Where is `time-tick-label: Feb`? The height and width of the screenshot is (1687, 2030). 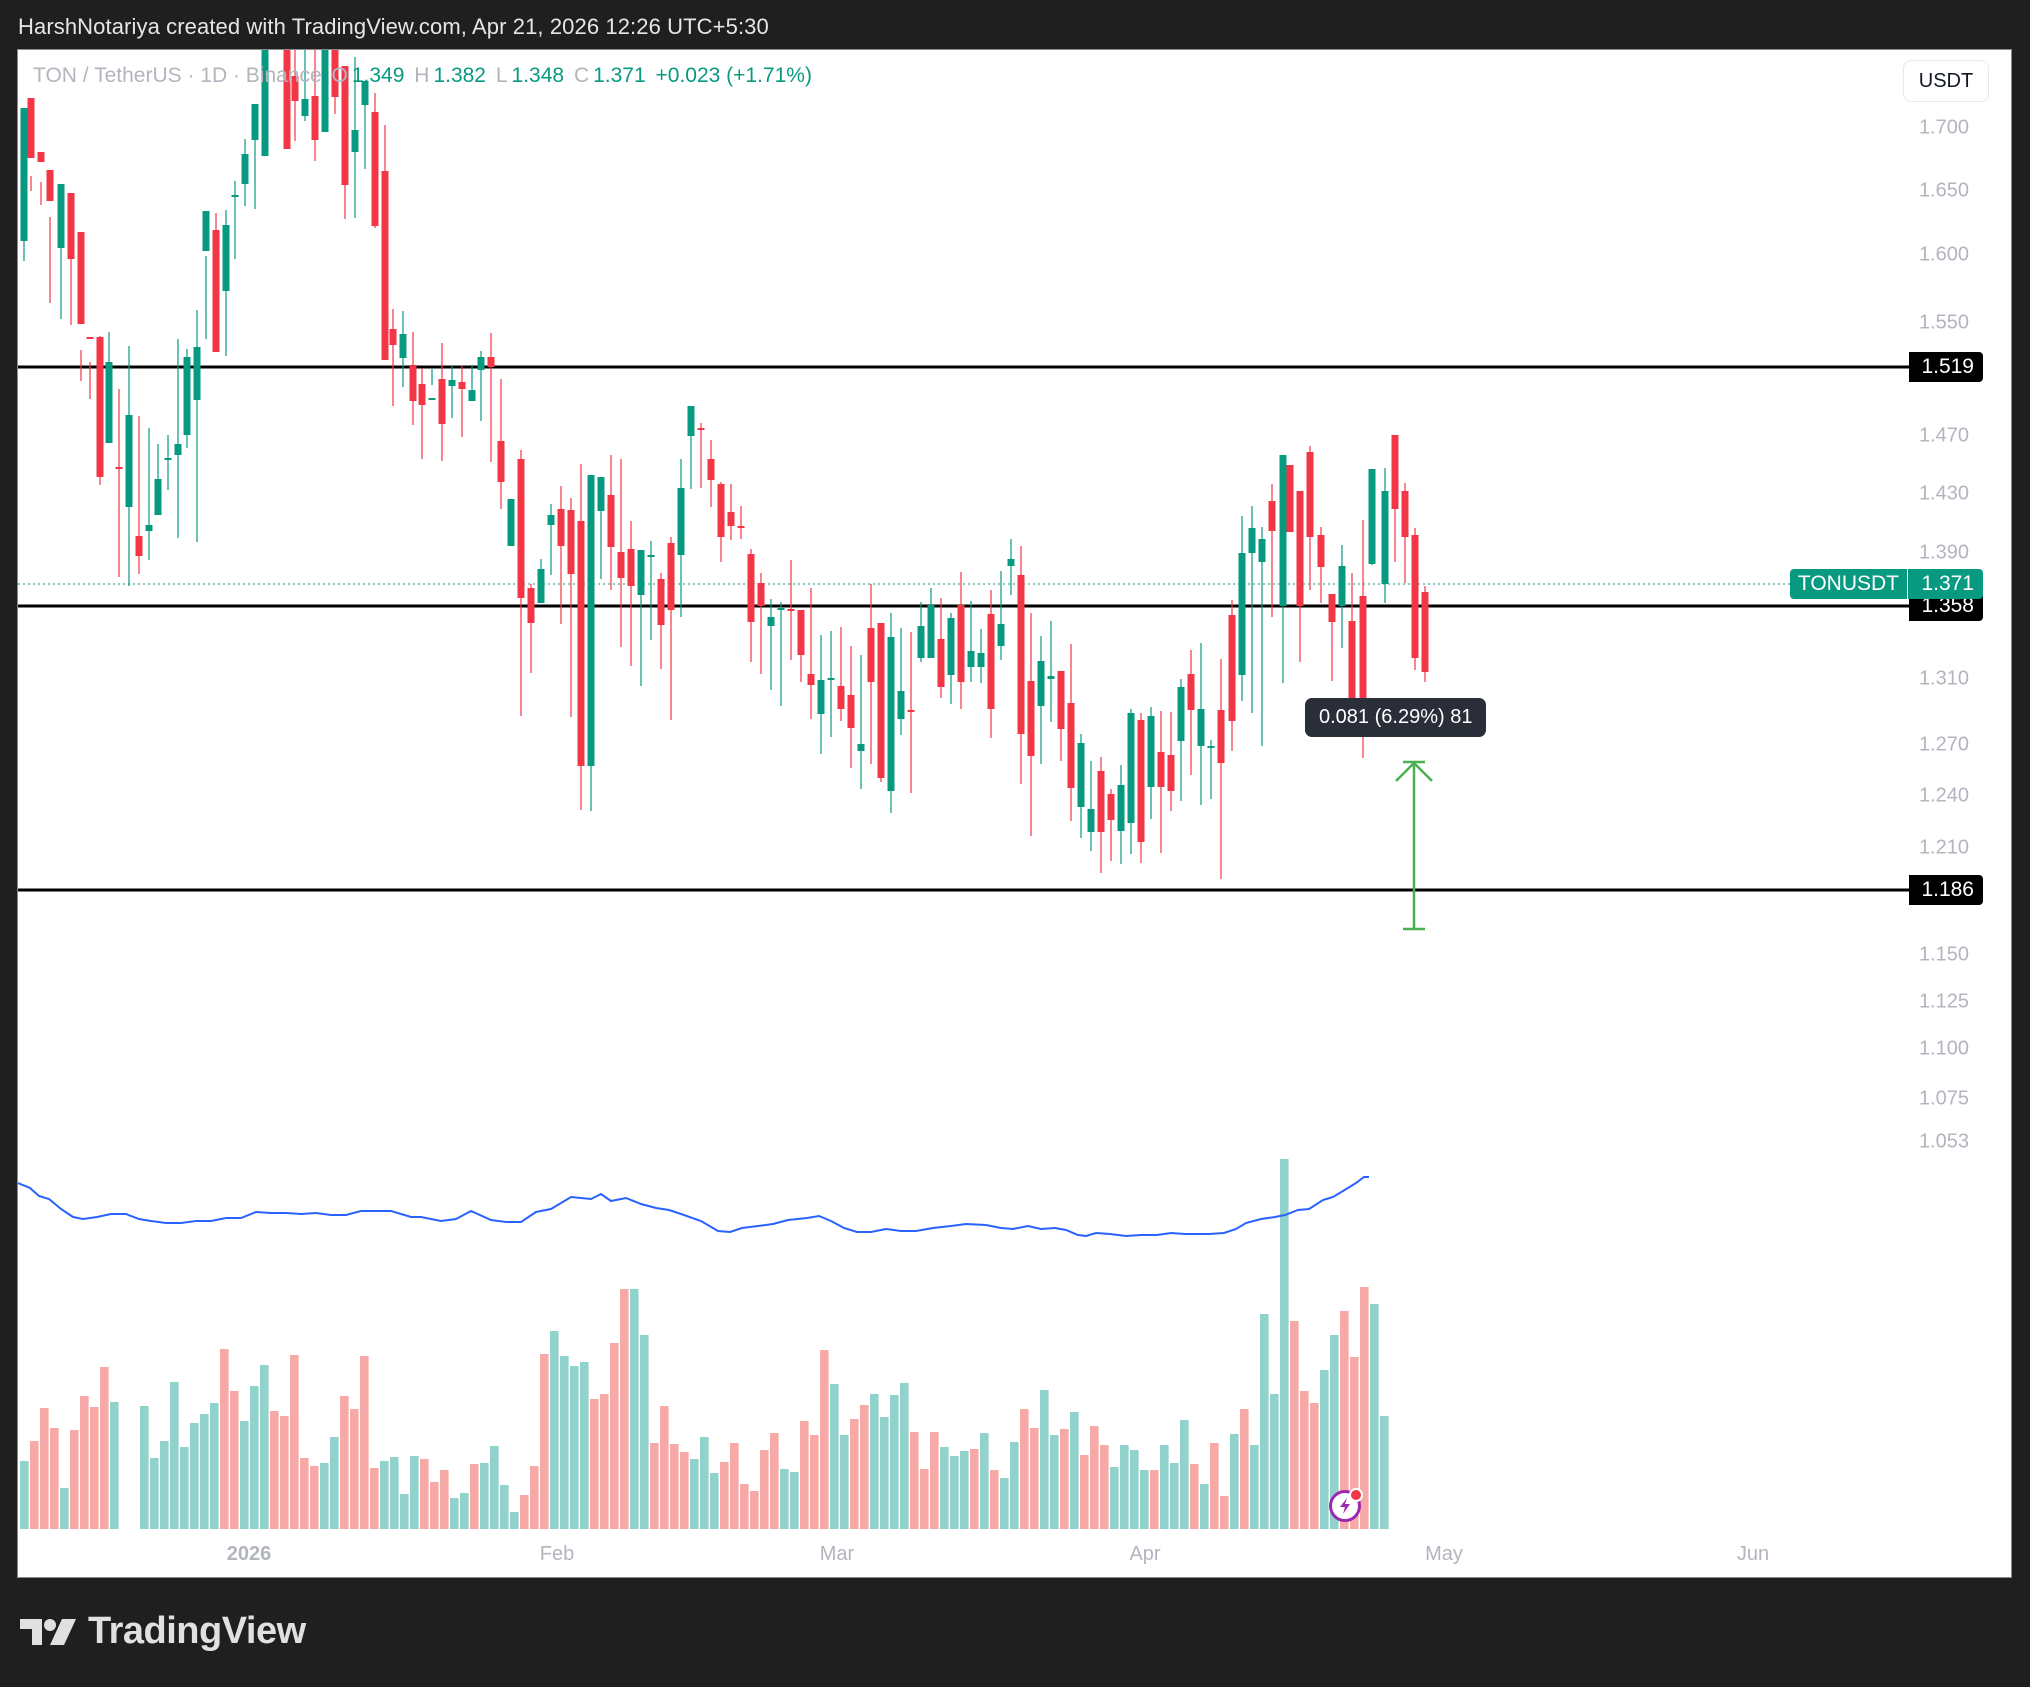 time-tick-label: Feb is located at coordinates (557, 1554).